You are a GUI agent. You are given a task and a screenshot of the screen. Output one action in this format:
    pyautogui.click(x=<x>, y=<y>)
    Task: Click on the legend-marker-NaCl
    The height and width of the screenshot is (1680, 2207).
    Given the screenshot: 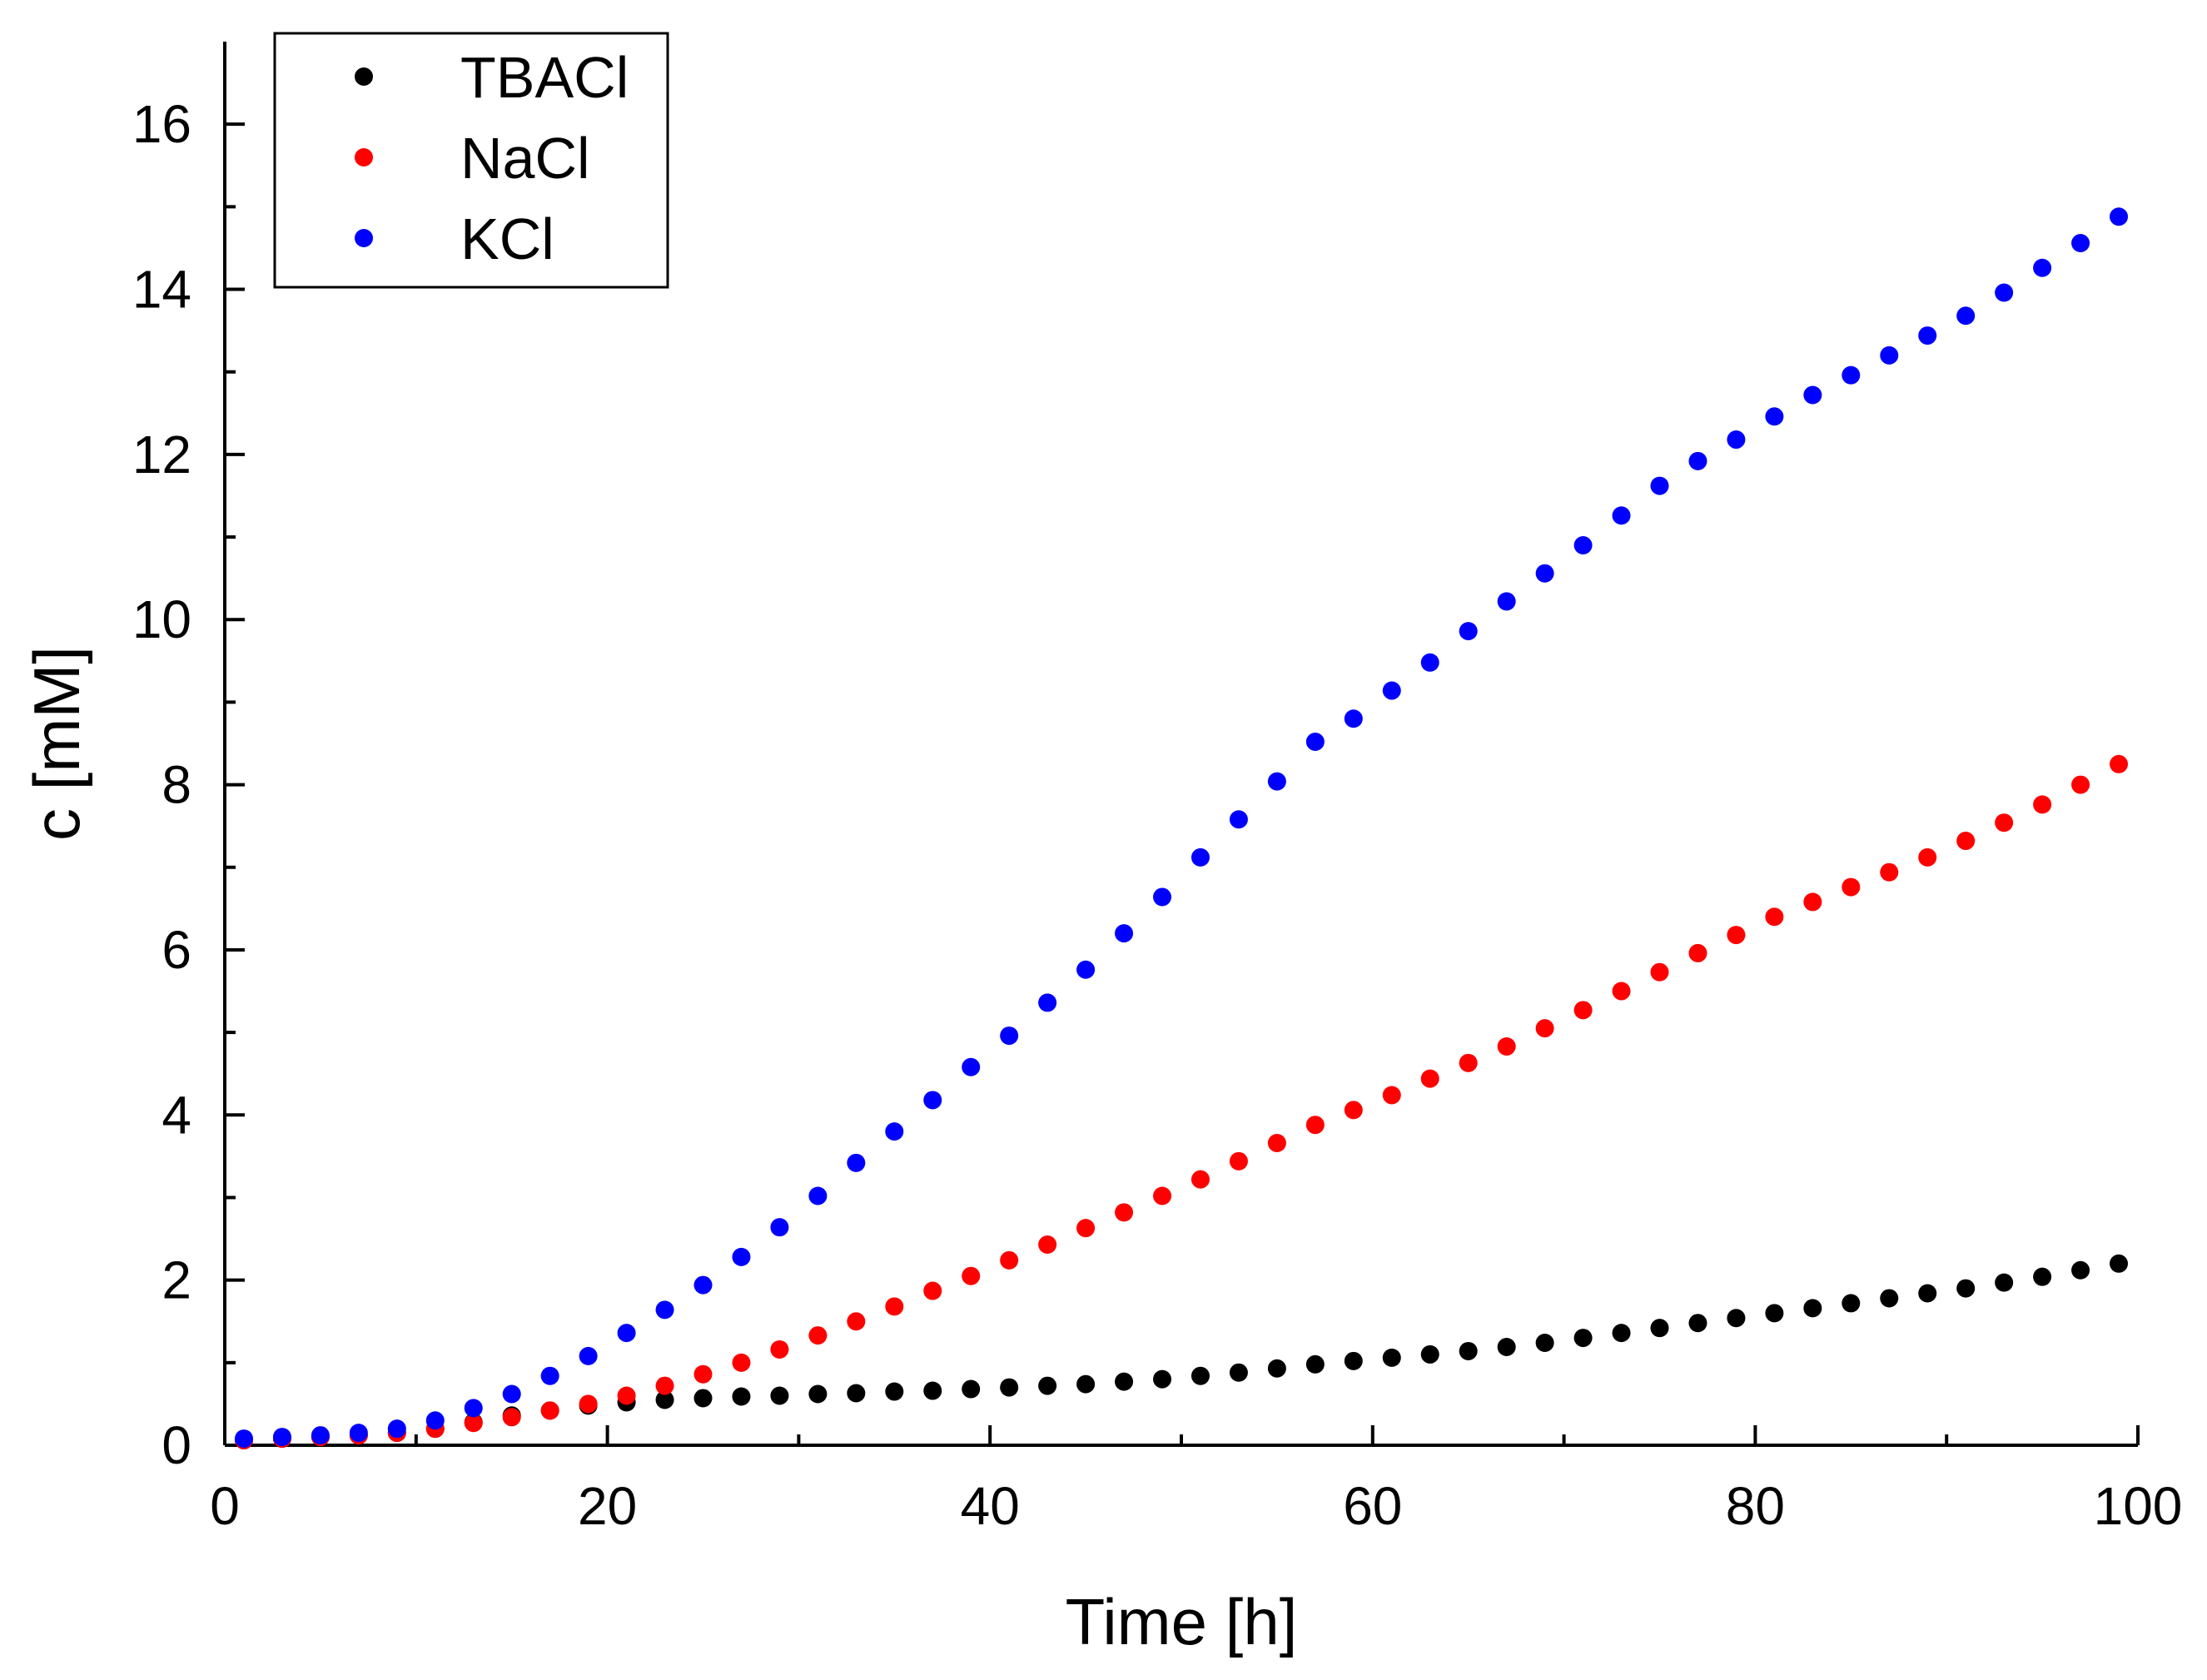 What is the action you would take?
    pyautogui.click(x=364, y=157)
    